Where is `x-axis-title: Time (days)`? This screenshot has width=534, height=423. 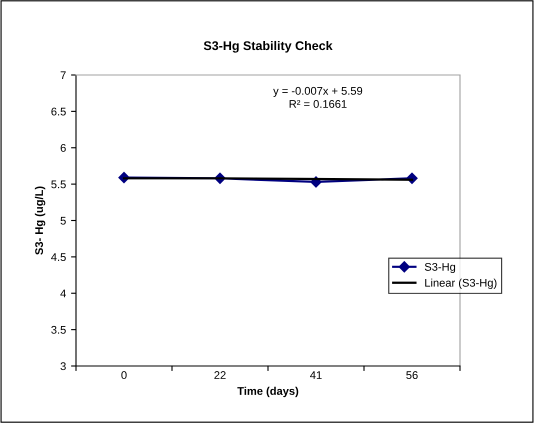 x-axis-title: Time (days) is located at coordinates (267, 392).